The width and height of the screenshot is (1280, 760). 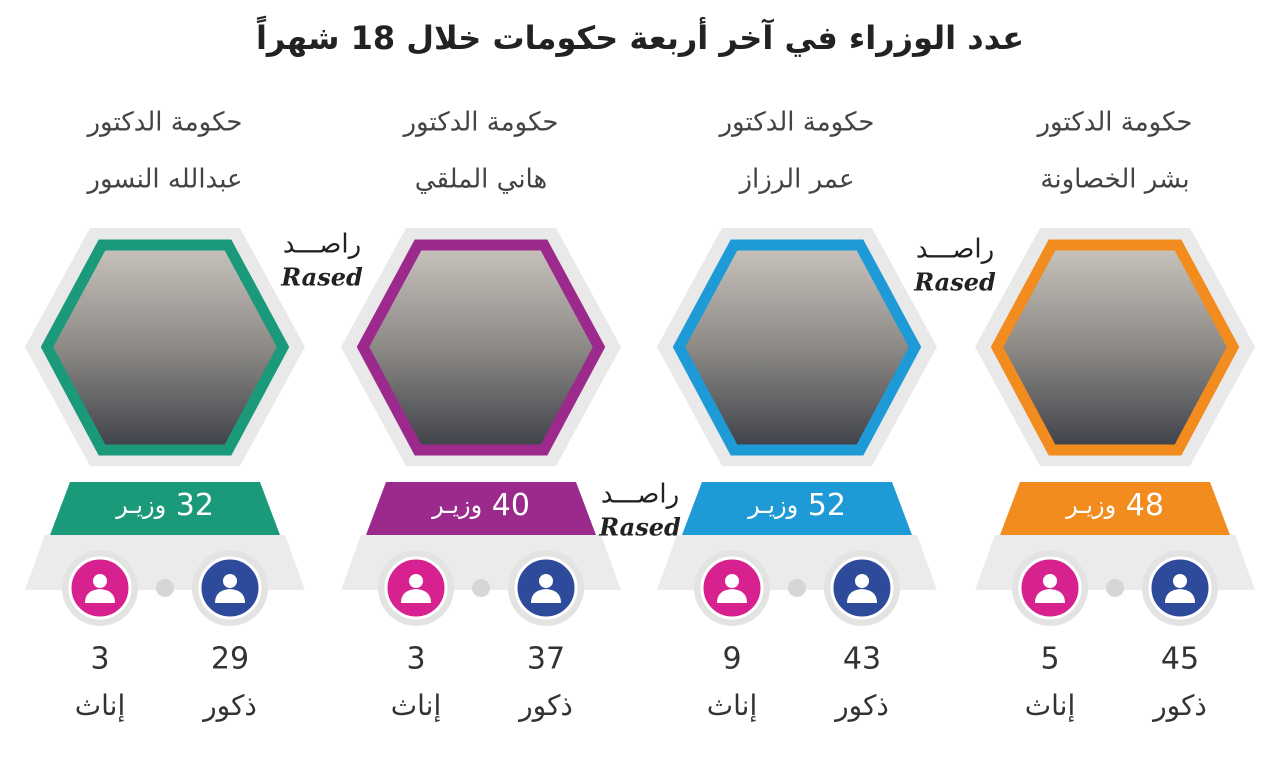 I want to click on female-count: 9, so click(x=731, y=659).